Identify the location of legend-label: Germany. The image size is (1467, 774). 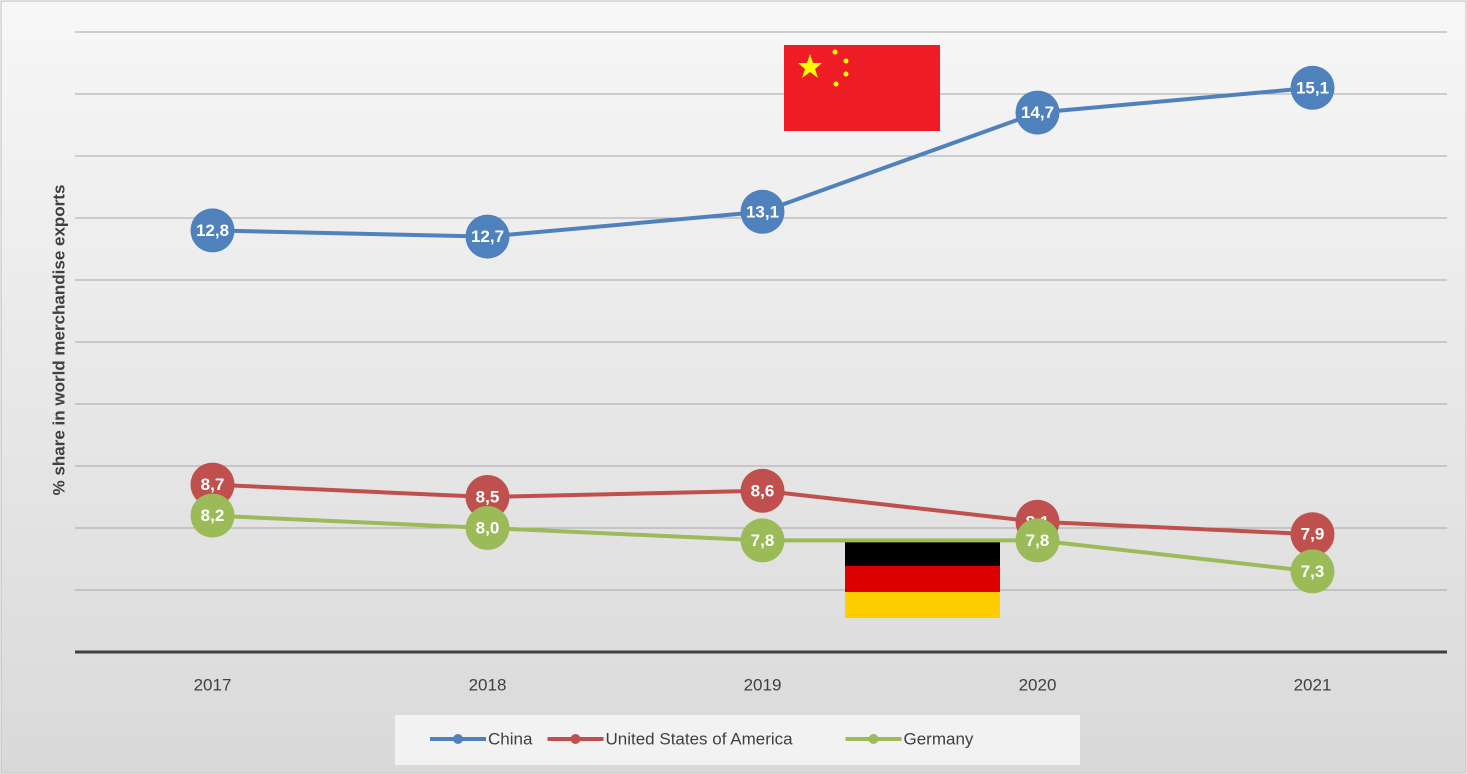
(939, 738).